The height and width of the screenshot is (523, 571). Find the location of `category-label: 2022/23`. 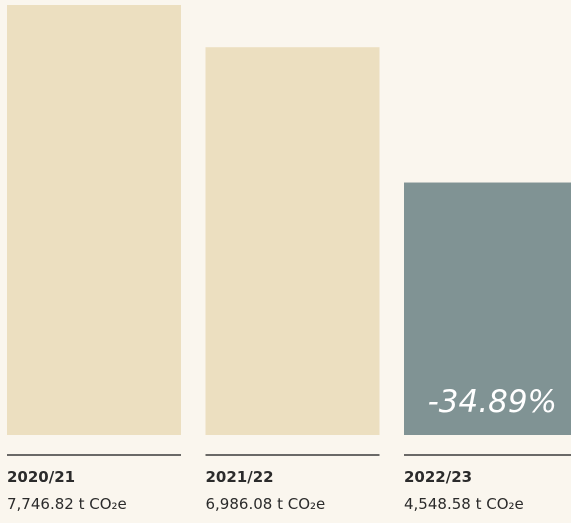

category-label: 2022/23 is located at coordinates (438, 477).